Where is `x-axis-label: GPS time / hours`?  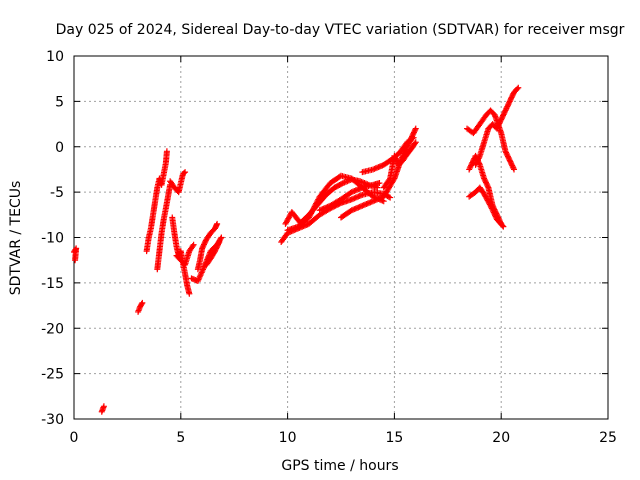 x-axis-label: GPS time / hours is located at coordinates (339, 466).